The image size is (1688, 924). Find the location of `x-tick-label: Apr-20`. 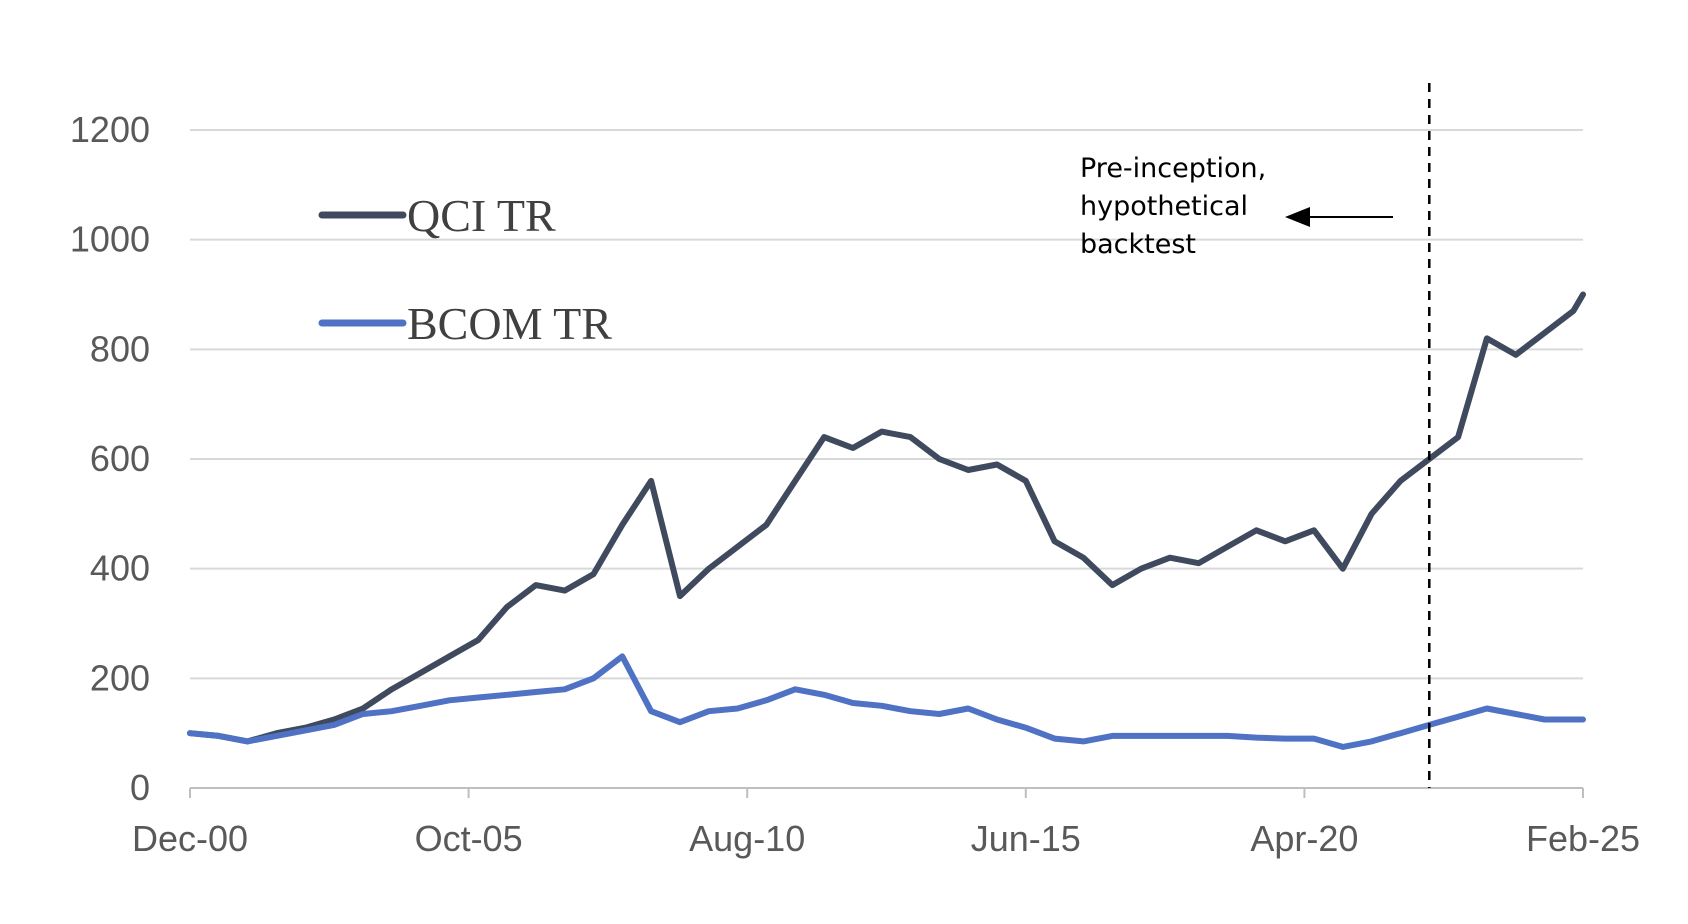

x-tick-label: Apr-20 is located at coordinates (1304, 838).